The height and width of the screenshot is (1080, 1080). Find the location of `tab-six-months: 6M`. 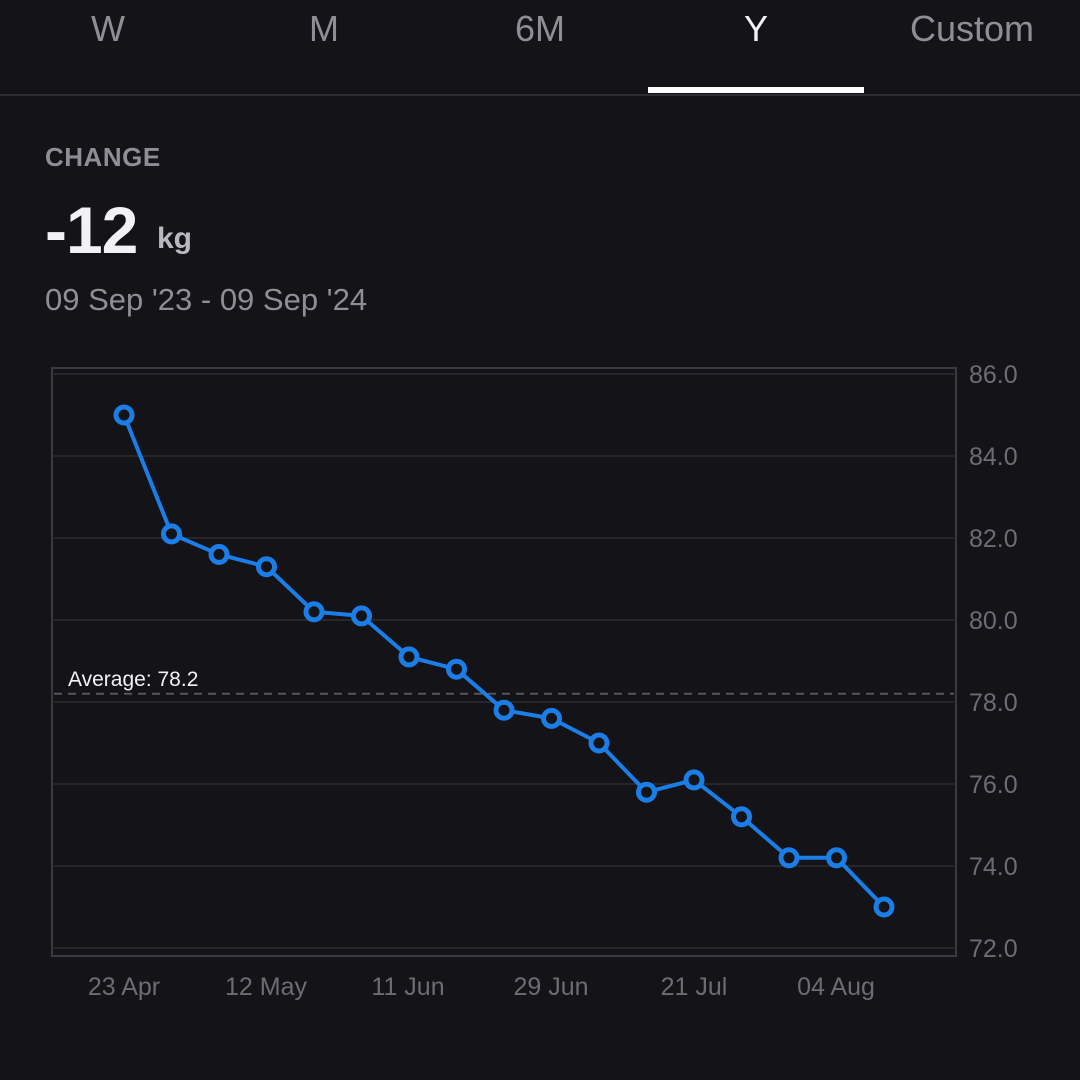

tab-six-months: 6M is located at coordinates (539, 28).